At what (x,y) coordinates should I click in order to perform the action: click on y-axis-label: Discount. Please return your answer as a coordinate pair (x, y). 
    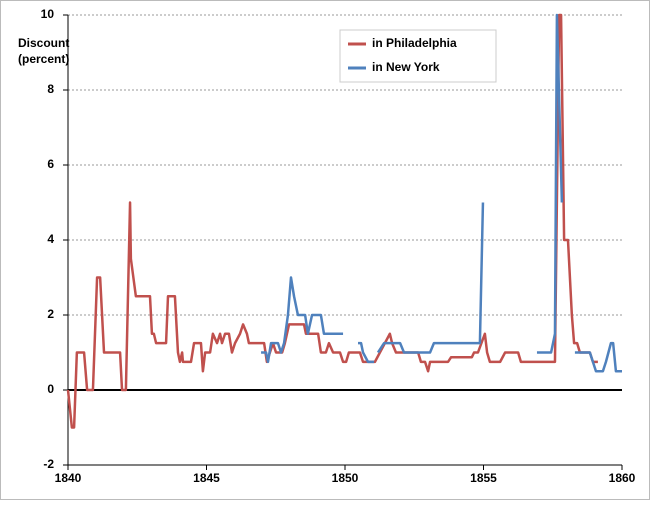
    Looking at the image, I should click on (43, 43).